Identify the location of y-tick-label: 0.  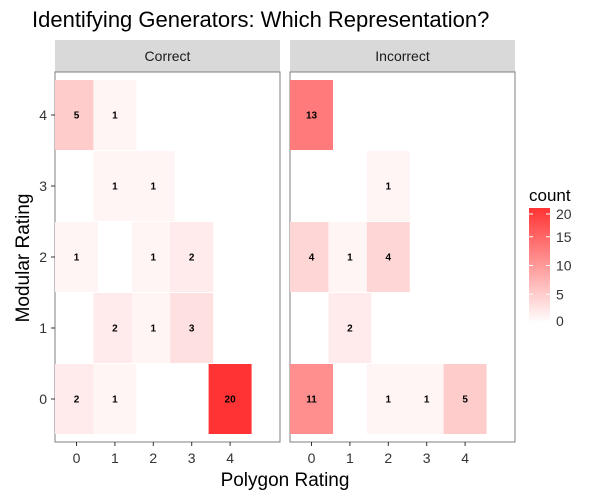
(43, 399).